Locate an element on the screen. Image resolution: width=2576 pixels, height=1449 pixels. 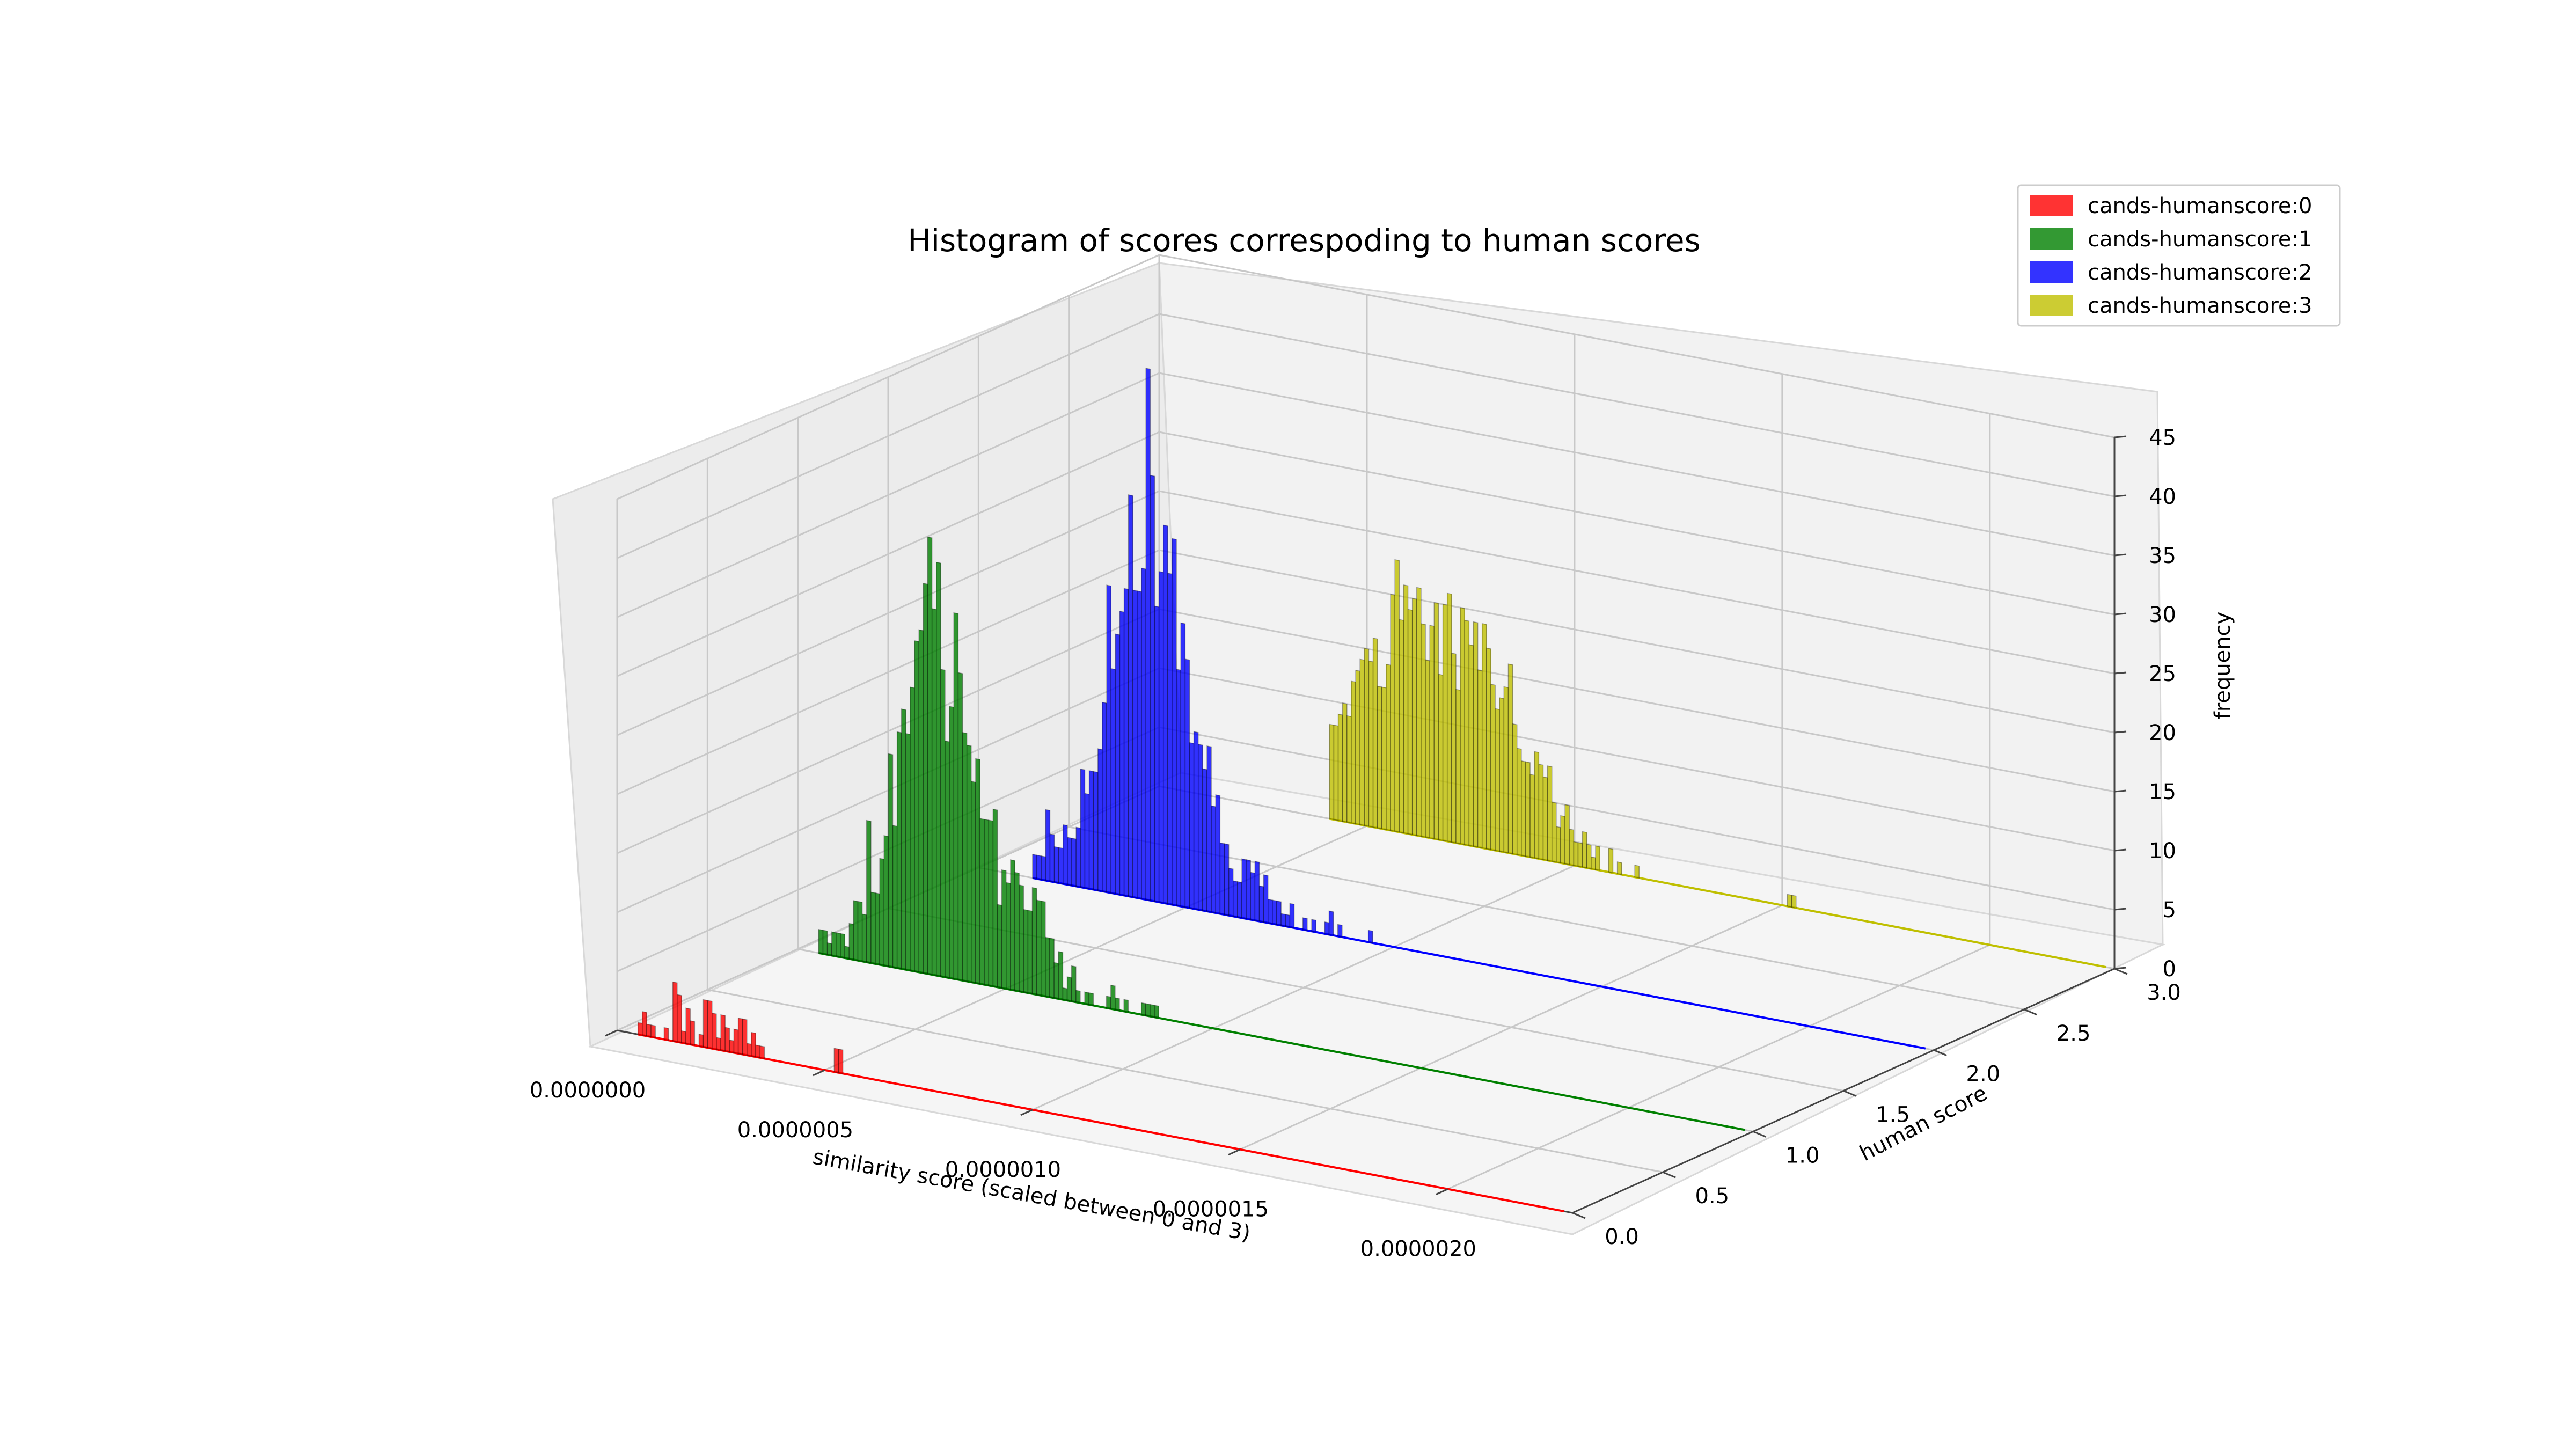
x-tick-label-2: 0.0000010 is located at coordinates (1003, 1170).